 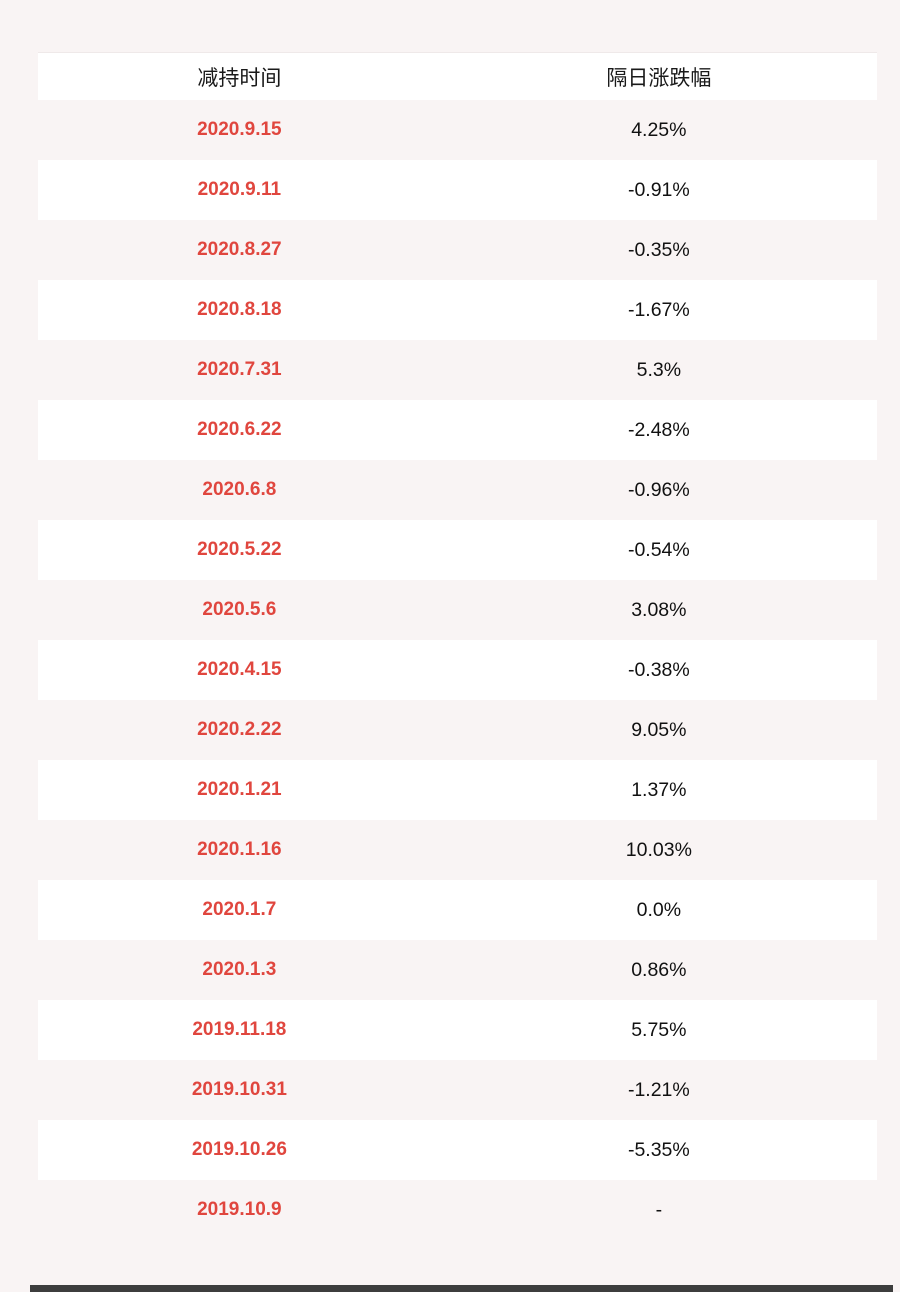 What do you see at coordinates (457, 1210) in the screenshot?
I see `table-row: 2019.10.9 -` at bounding box center [457, 1210].